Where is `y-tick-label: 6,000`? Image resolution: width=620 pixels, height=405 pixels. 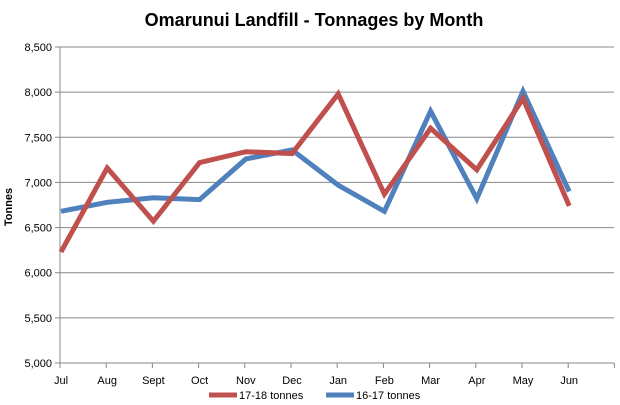 y-tick-label: 6,000 is located at coordinates (38, 274).